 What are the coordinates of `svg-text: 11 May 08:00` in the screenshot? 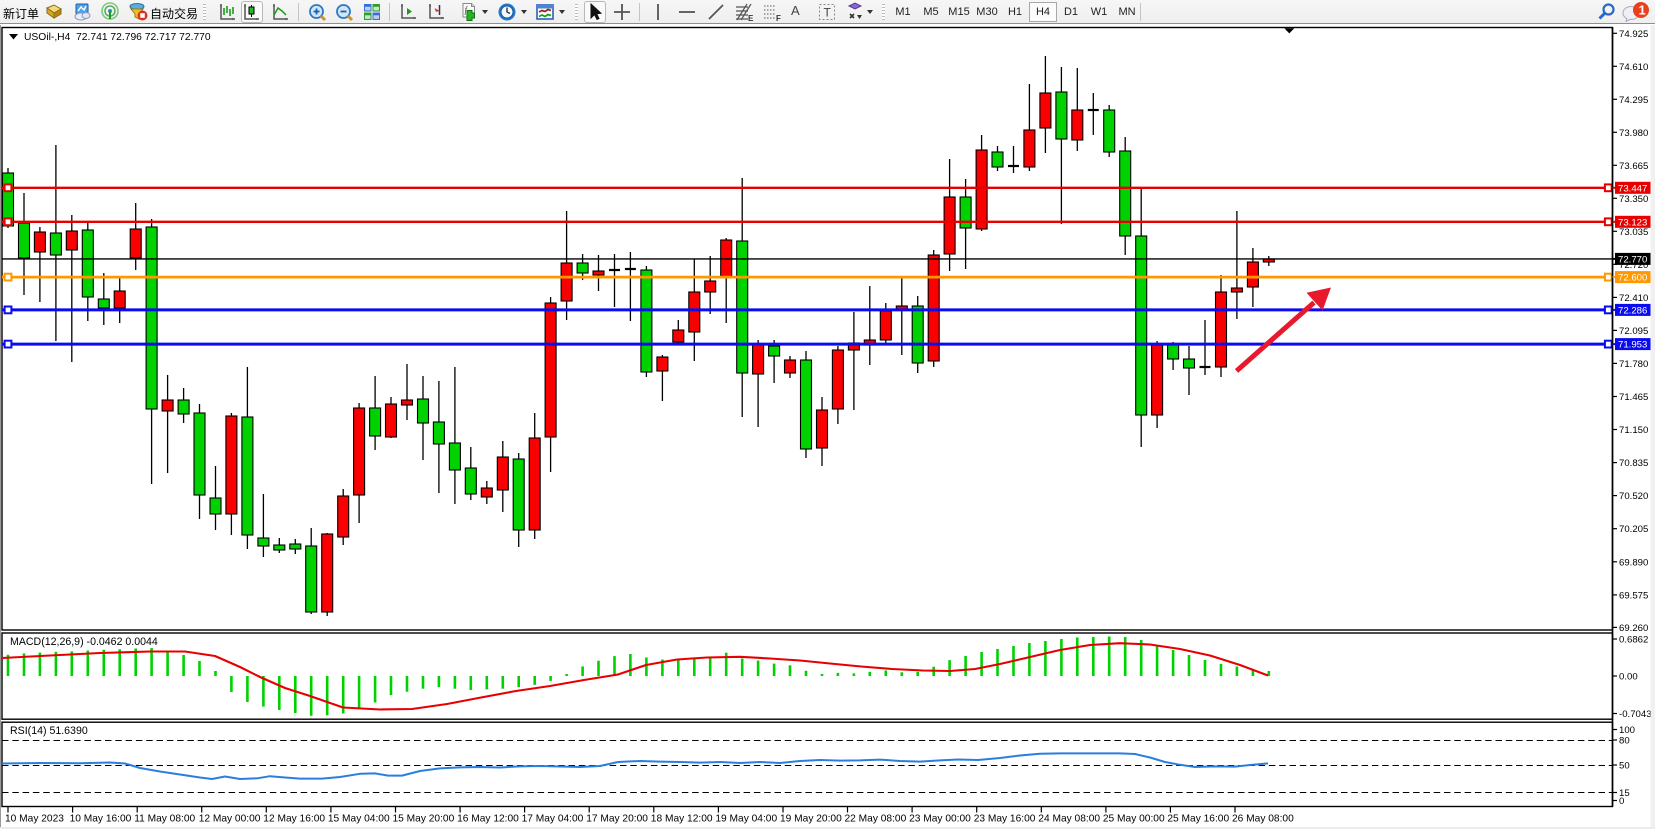 It's located at (164, 819).